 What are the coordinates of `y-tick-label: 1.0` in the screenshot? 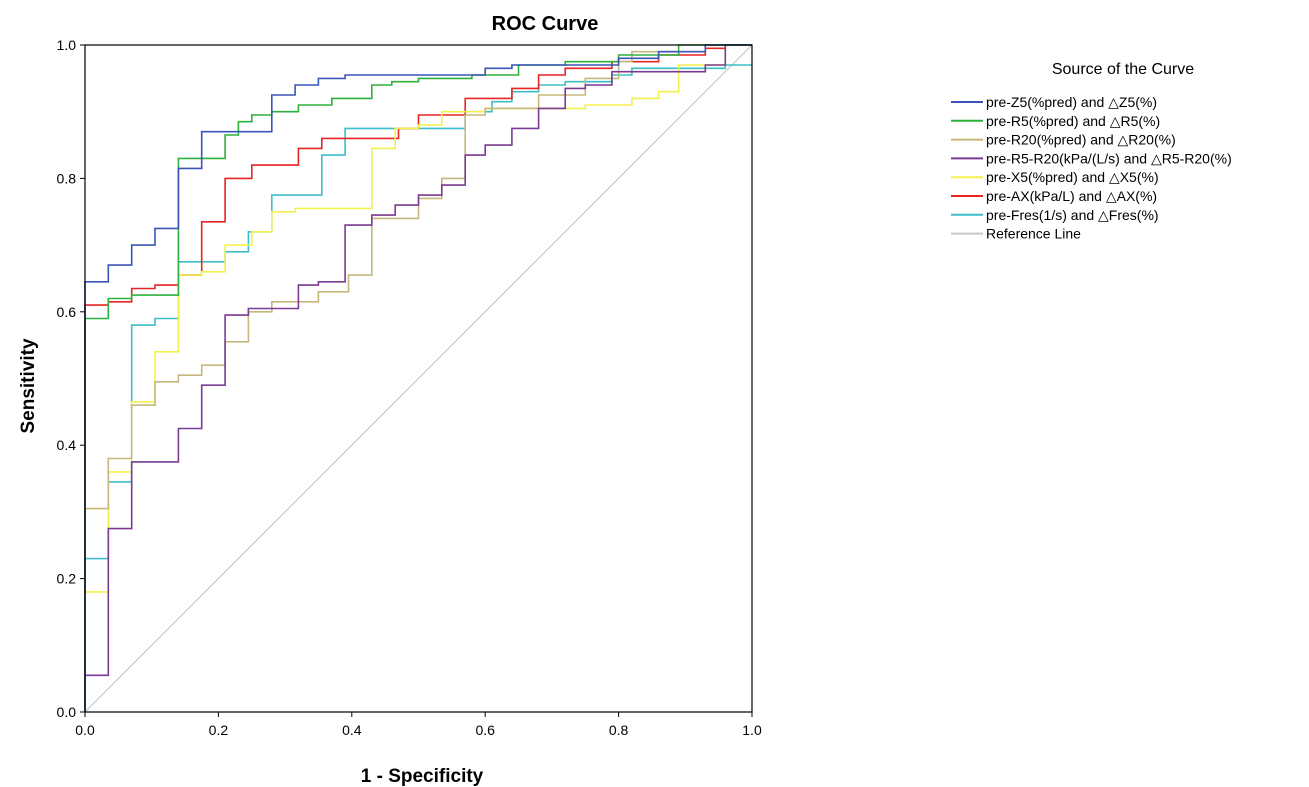 It's located at (67, 45).